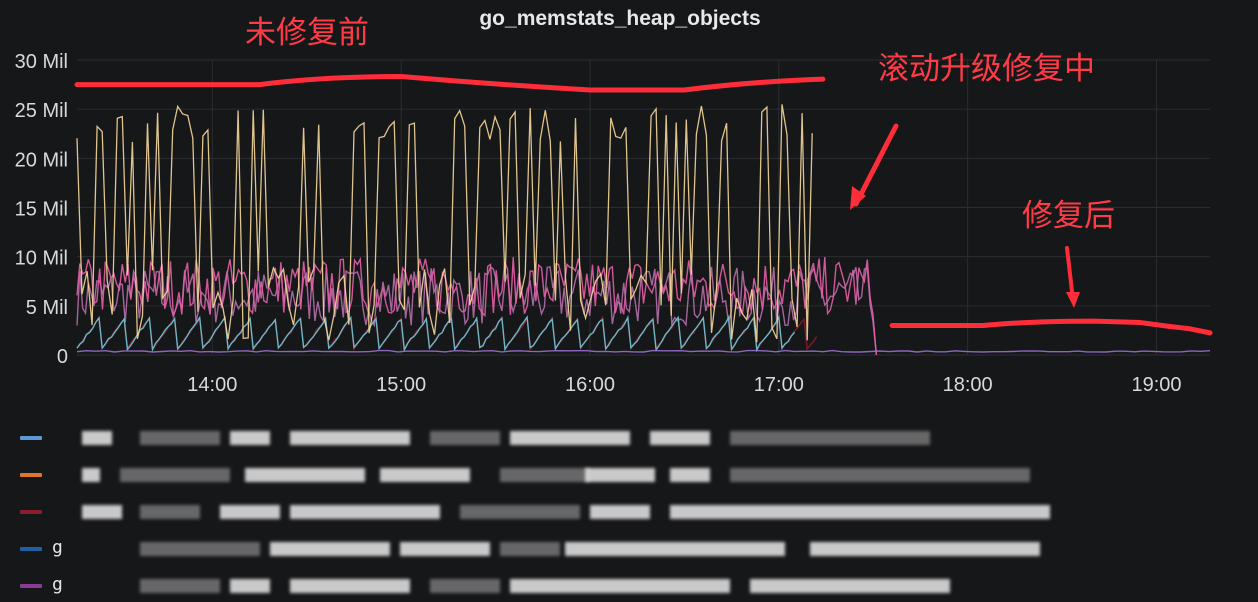 The image size is (1258, 602). I want to click on y-tick-label: 10 Mil, so click(41, 259).